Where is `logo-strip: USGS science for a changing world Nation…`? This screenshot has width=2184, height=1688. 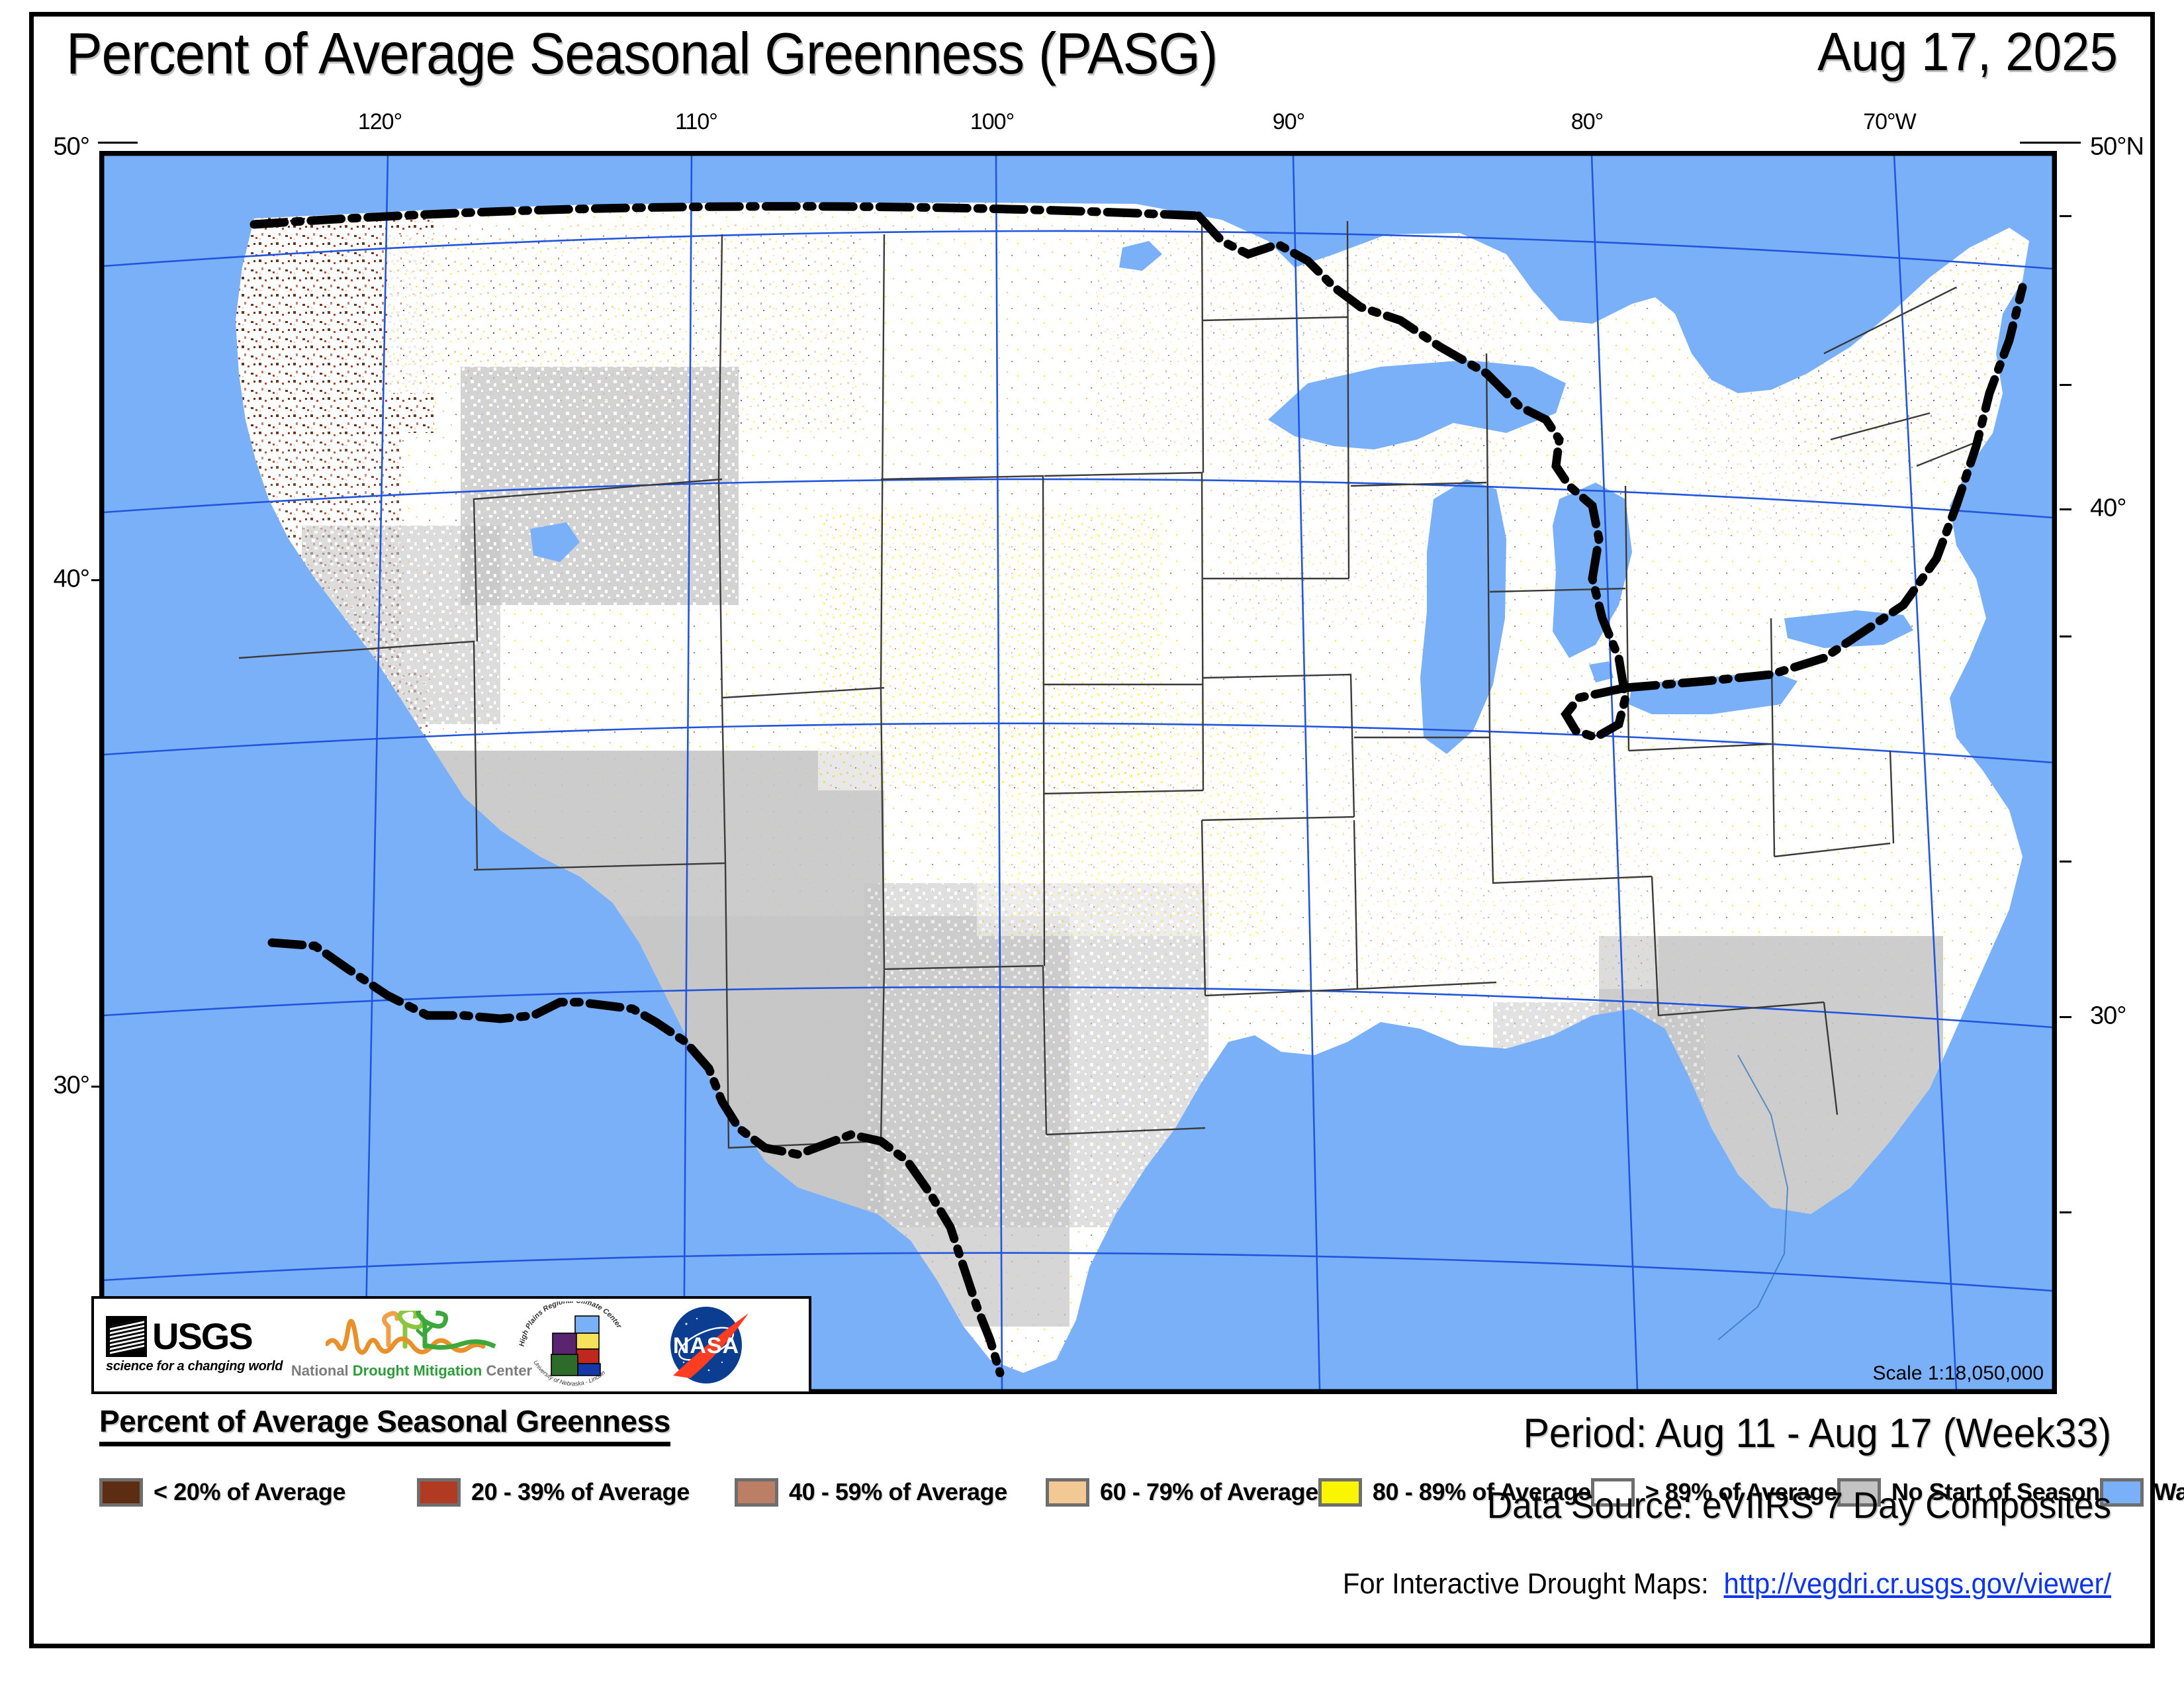
logo-strip: USGS science for a changing world Nation… is located at coordinates (451, 1345).